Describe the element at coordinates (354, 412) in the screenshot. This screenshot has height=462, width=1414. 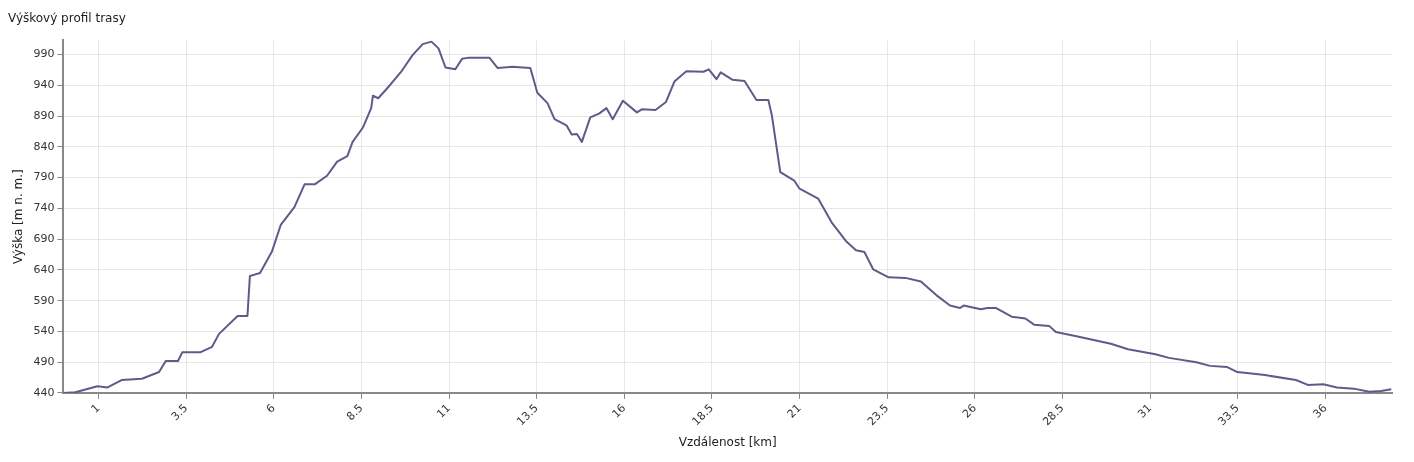
I see `x-tick-label: 8.5` at that location.